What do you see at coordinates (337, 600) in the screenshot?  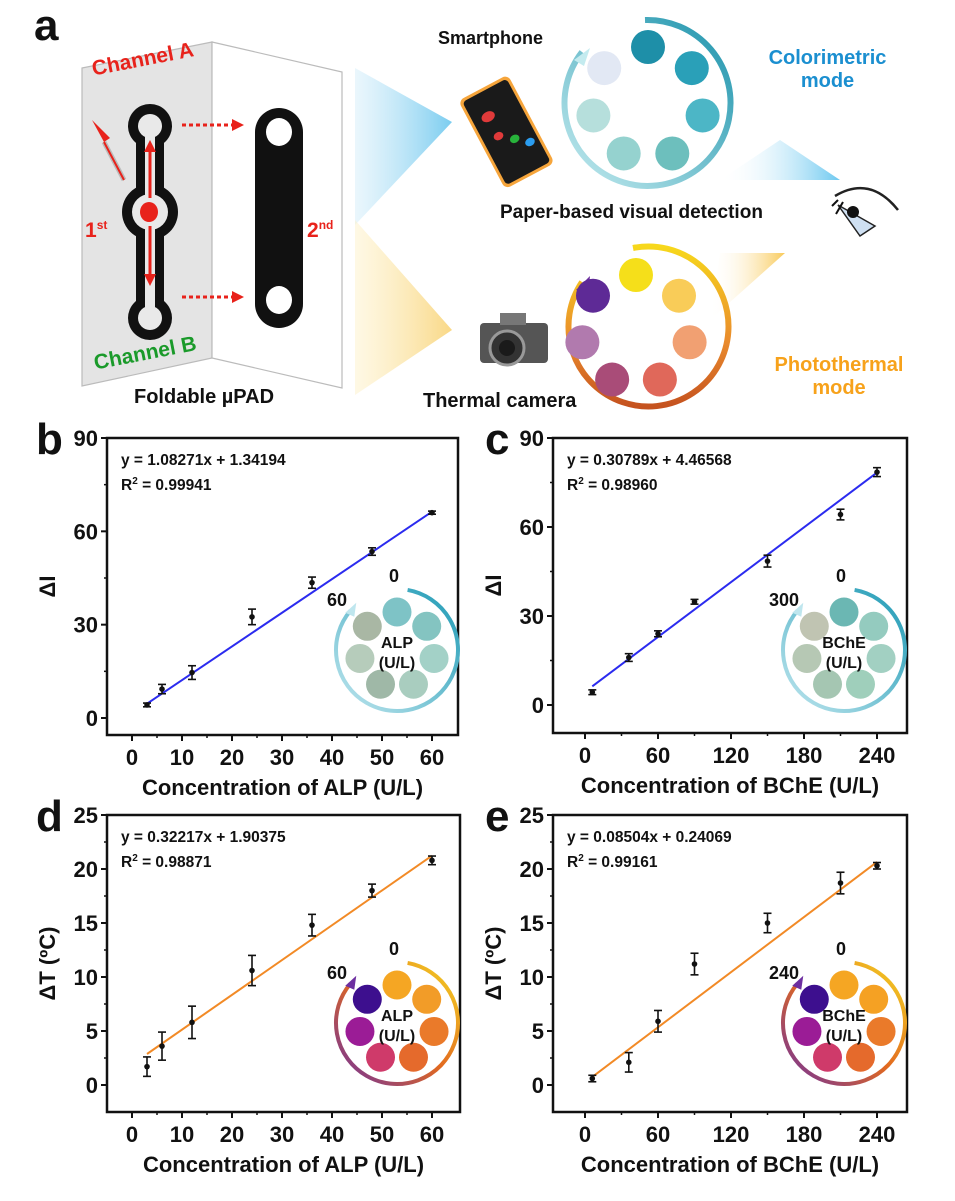 I see `inset-end-label: 60` at bounding box center [337, 600].